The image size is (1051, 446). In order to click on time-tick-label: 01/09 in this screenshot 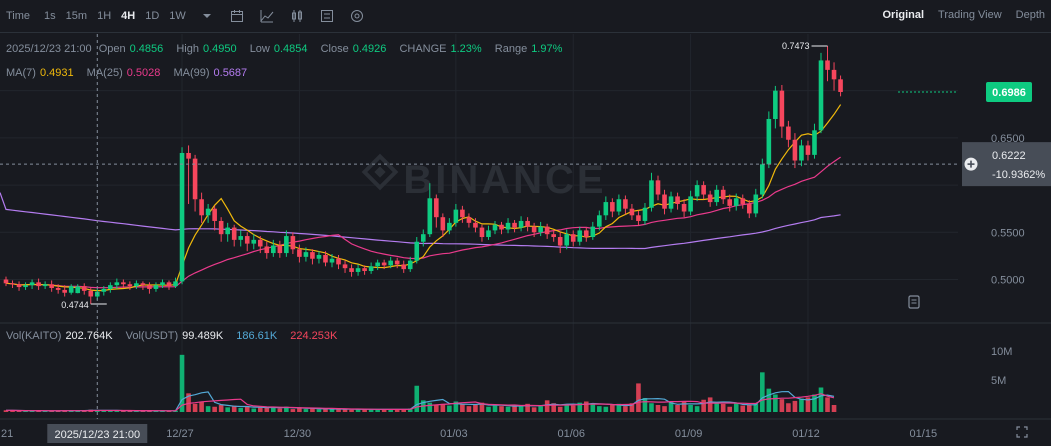, I will do `click(689, 434)`.